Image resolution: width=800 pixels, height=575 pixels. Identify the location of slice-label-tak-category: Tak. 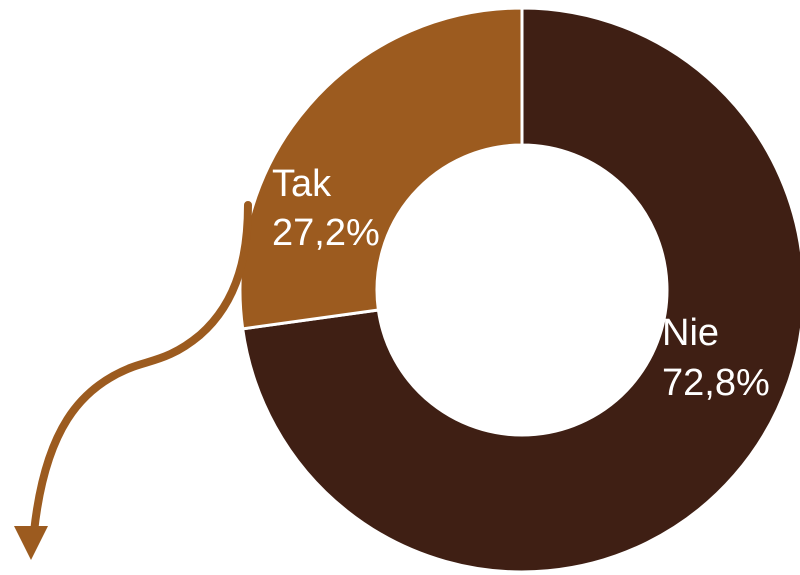
(302, 184).